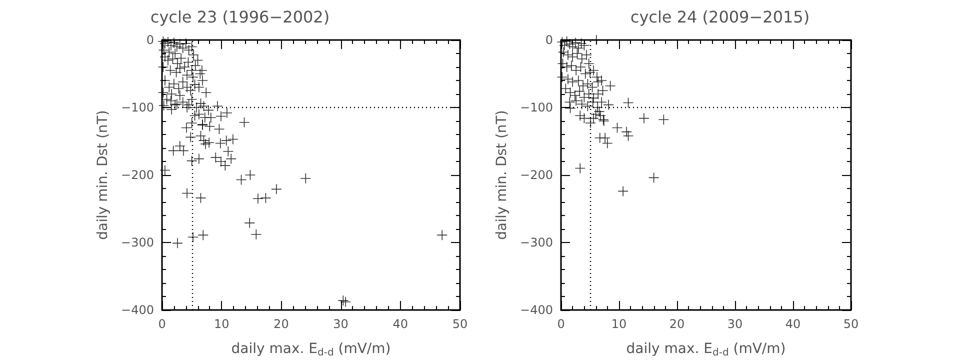 Image resolution: width=961 pixels, height=364 pixels. What do you see at coordinates (720, 17) in the screenshot?
I see `chart-title: cycle 24 (2009−2015)` at bounding box center [720, 17].